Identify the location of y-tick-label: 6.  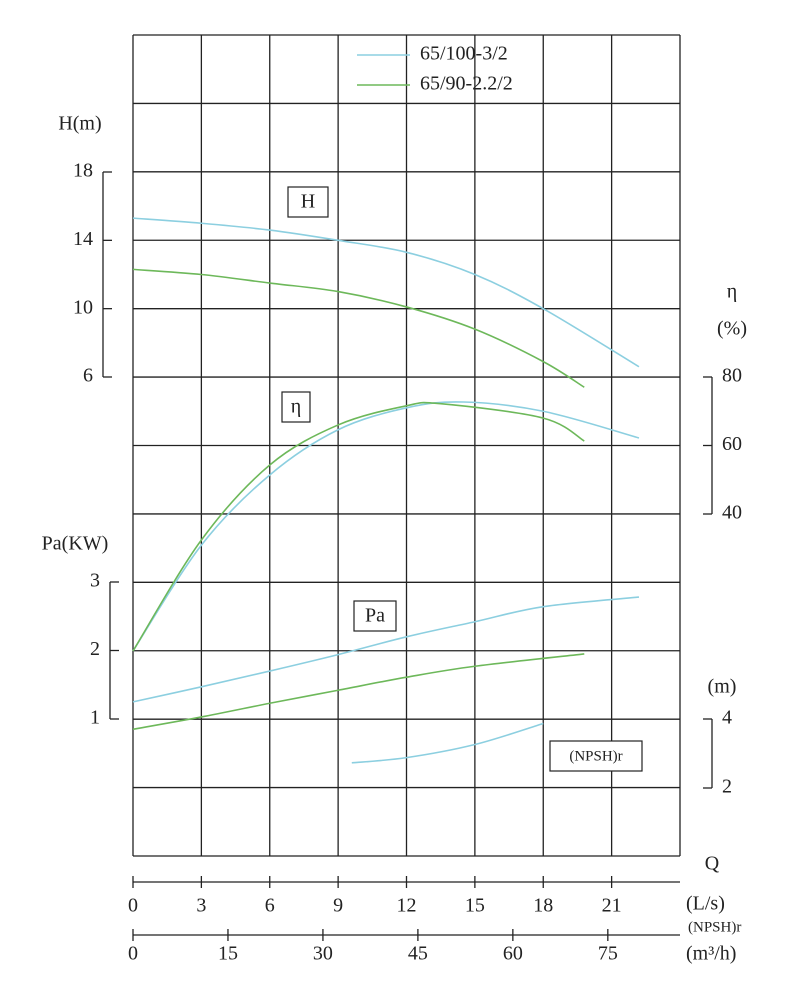
(88, 376).